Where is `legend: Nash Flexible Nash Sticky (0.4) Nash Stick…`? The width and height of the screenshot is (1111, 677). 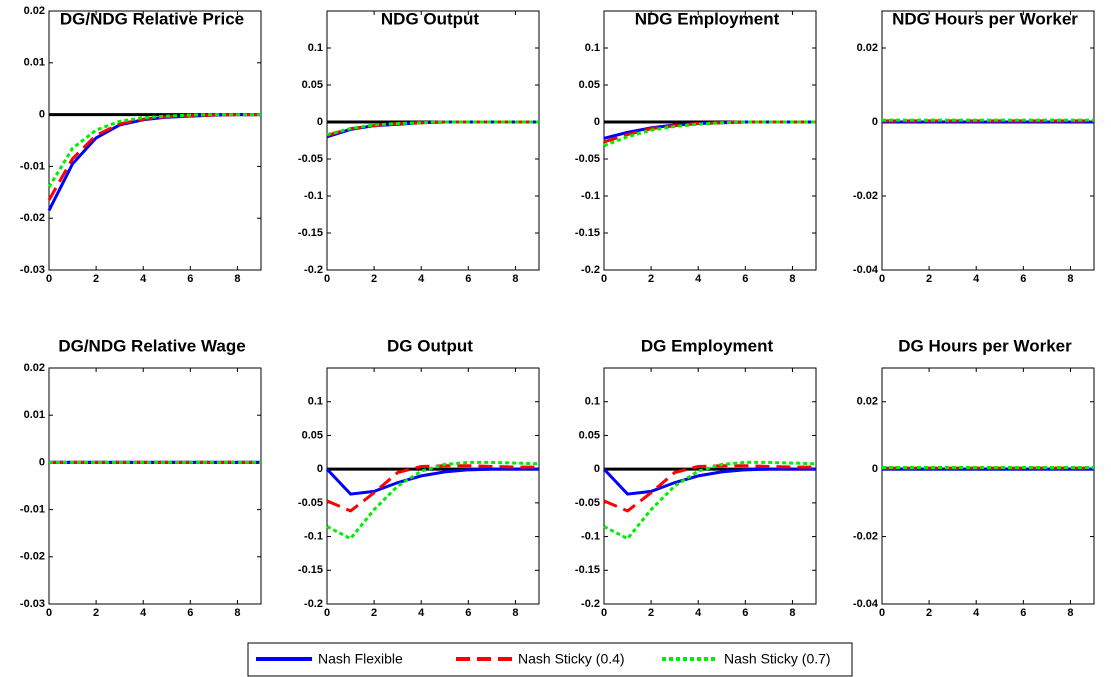 legend: Nash Flexible Nash Sticky (0.4) Nash Stick… is located at coordinates (550, 659).